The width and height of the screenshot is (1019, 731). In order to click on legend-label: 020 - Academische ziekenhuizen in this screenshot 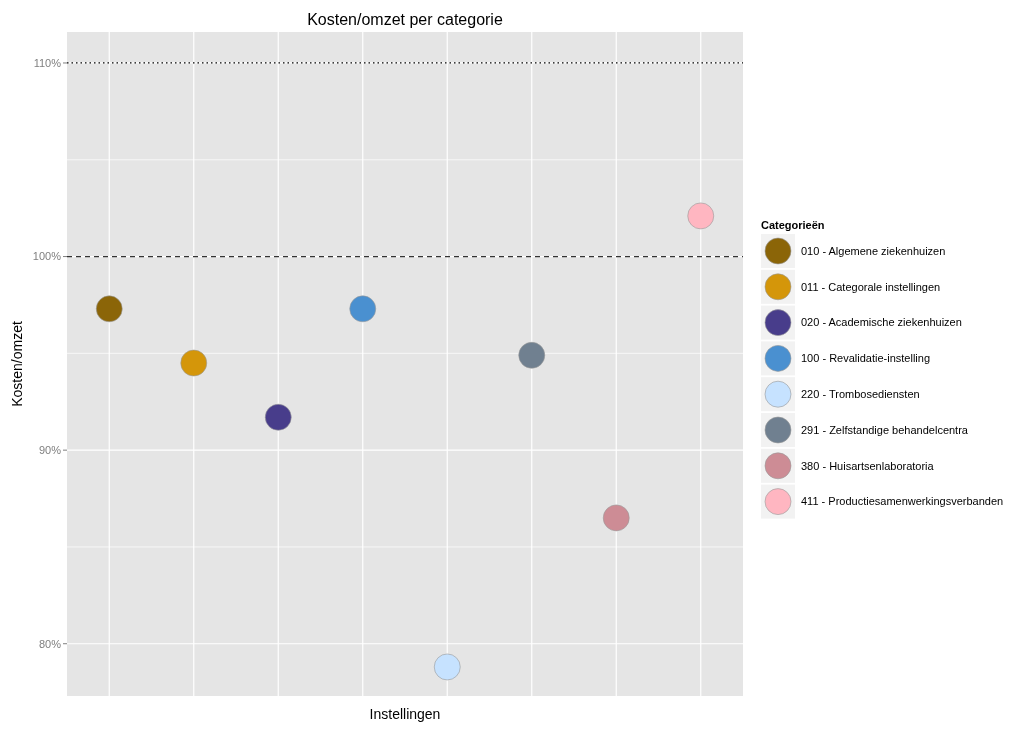, I will do `click(881, 322)`.